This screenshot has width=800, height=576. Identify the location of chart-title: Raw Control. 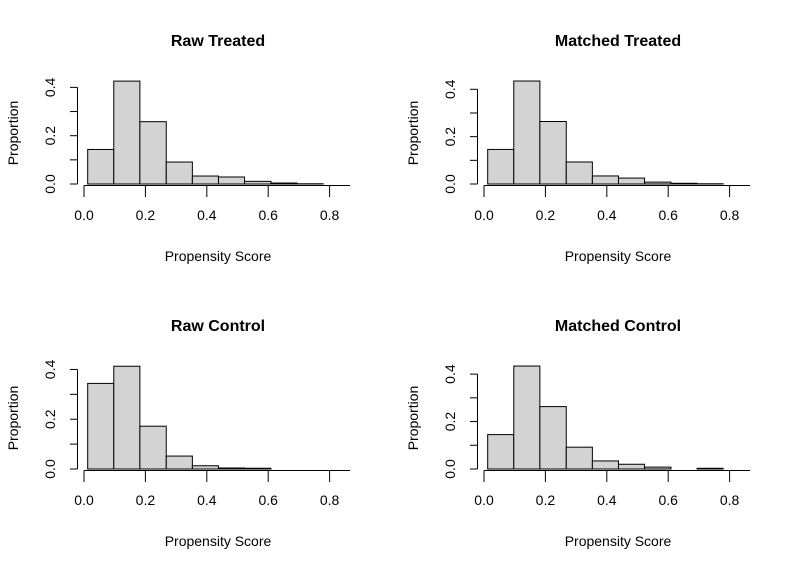
(218, 326).